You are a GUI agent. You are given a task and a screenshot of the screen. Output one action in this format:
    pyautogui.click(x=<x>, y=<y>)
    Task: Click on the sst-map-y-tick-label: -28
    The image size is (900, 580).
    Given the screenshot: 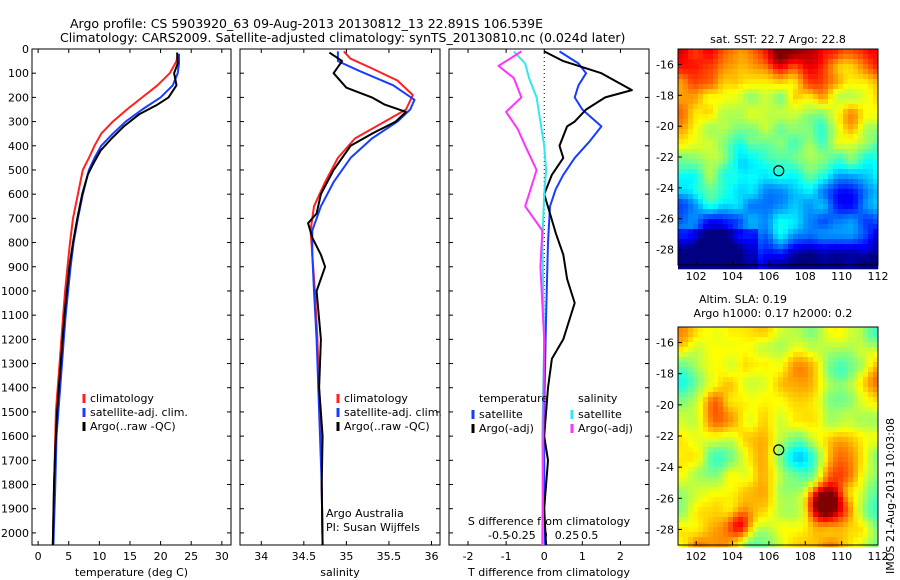 What is the action you would take?
    pyautogui.click(x=665, y=250)
    